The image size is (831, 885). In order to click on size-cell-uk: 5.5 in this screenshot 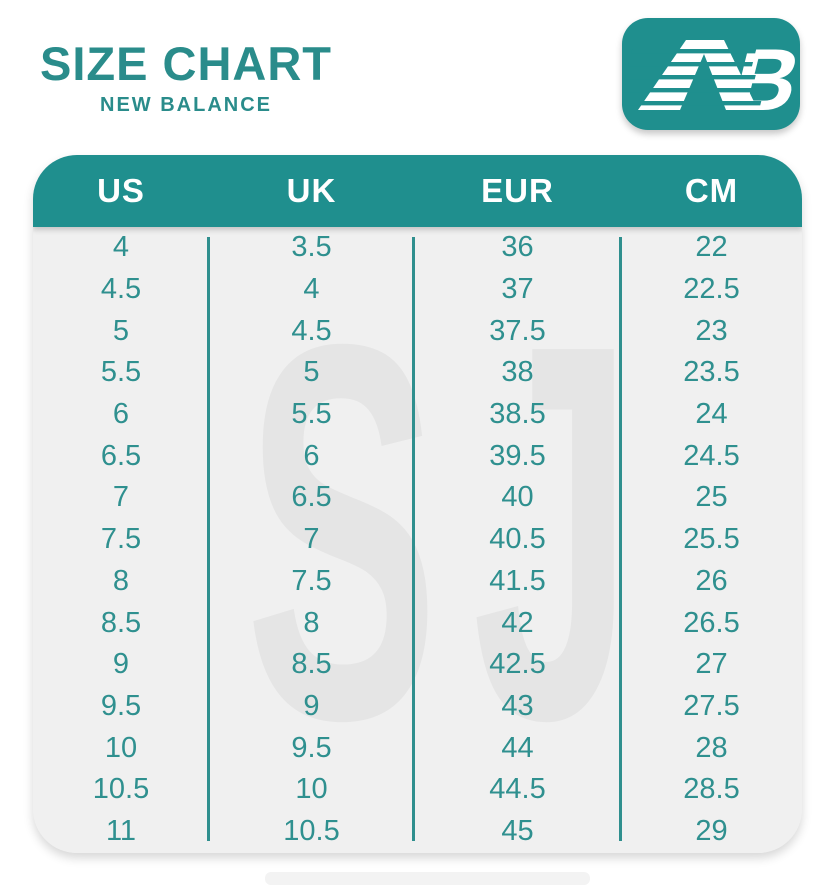, I will do `click(311, 414)`.